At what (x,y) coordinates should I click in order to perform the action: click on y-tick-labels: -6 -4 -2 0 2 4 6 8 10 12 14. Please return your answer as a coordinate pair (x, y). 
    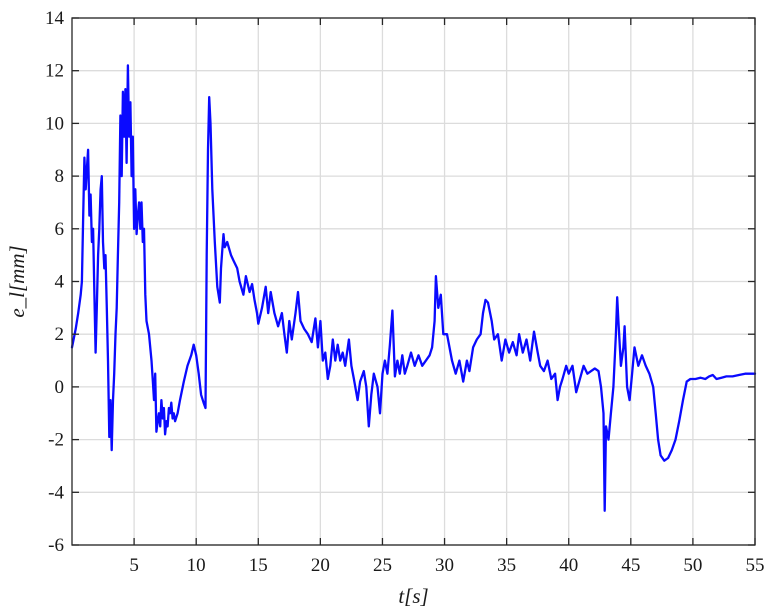
    Looking at the image, I should click on (55, 282).